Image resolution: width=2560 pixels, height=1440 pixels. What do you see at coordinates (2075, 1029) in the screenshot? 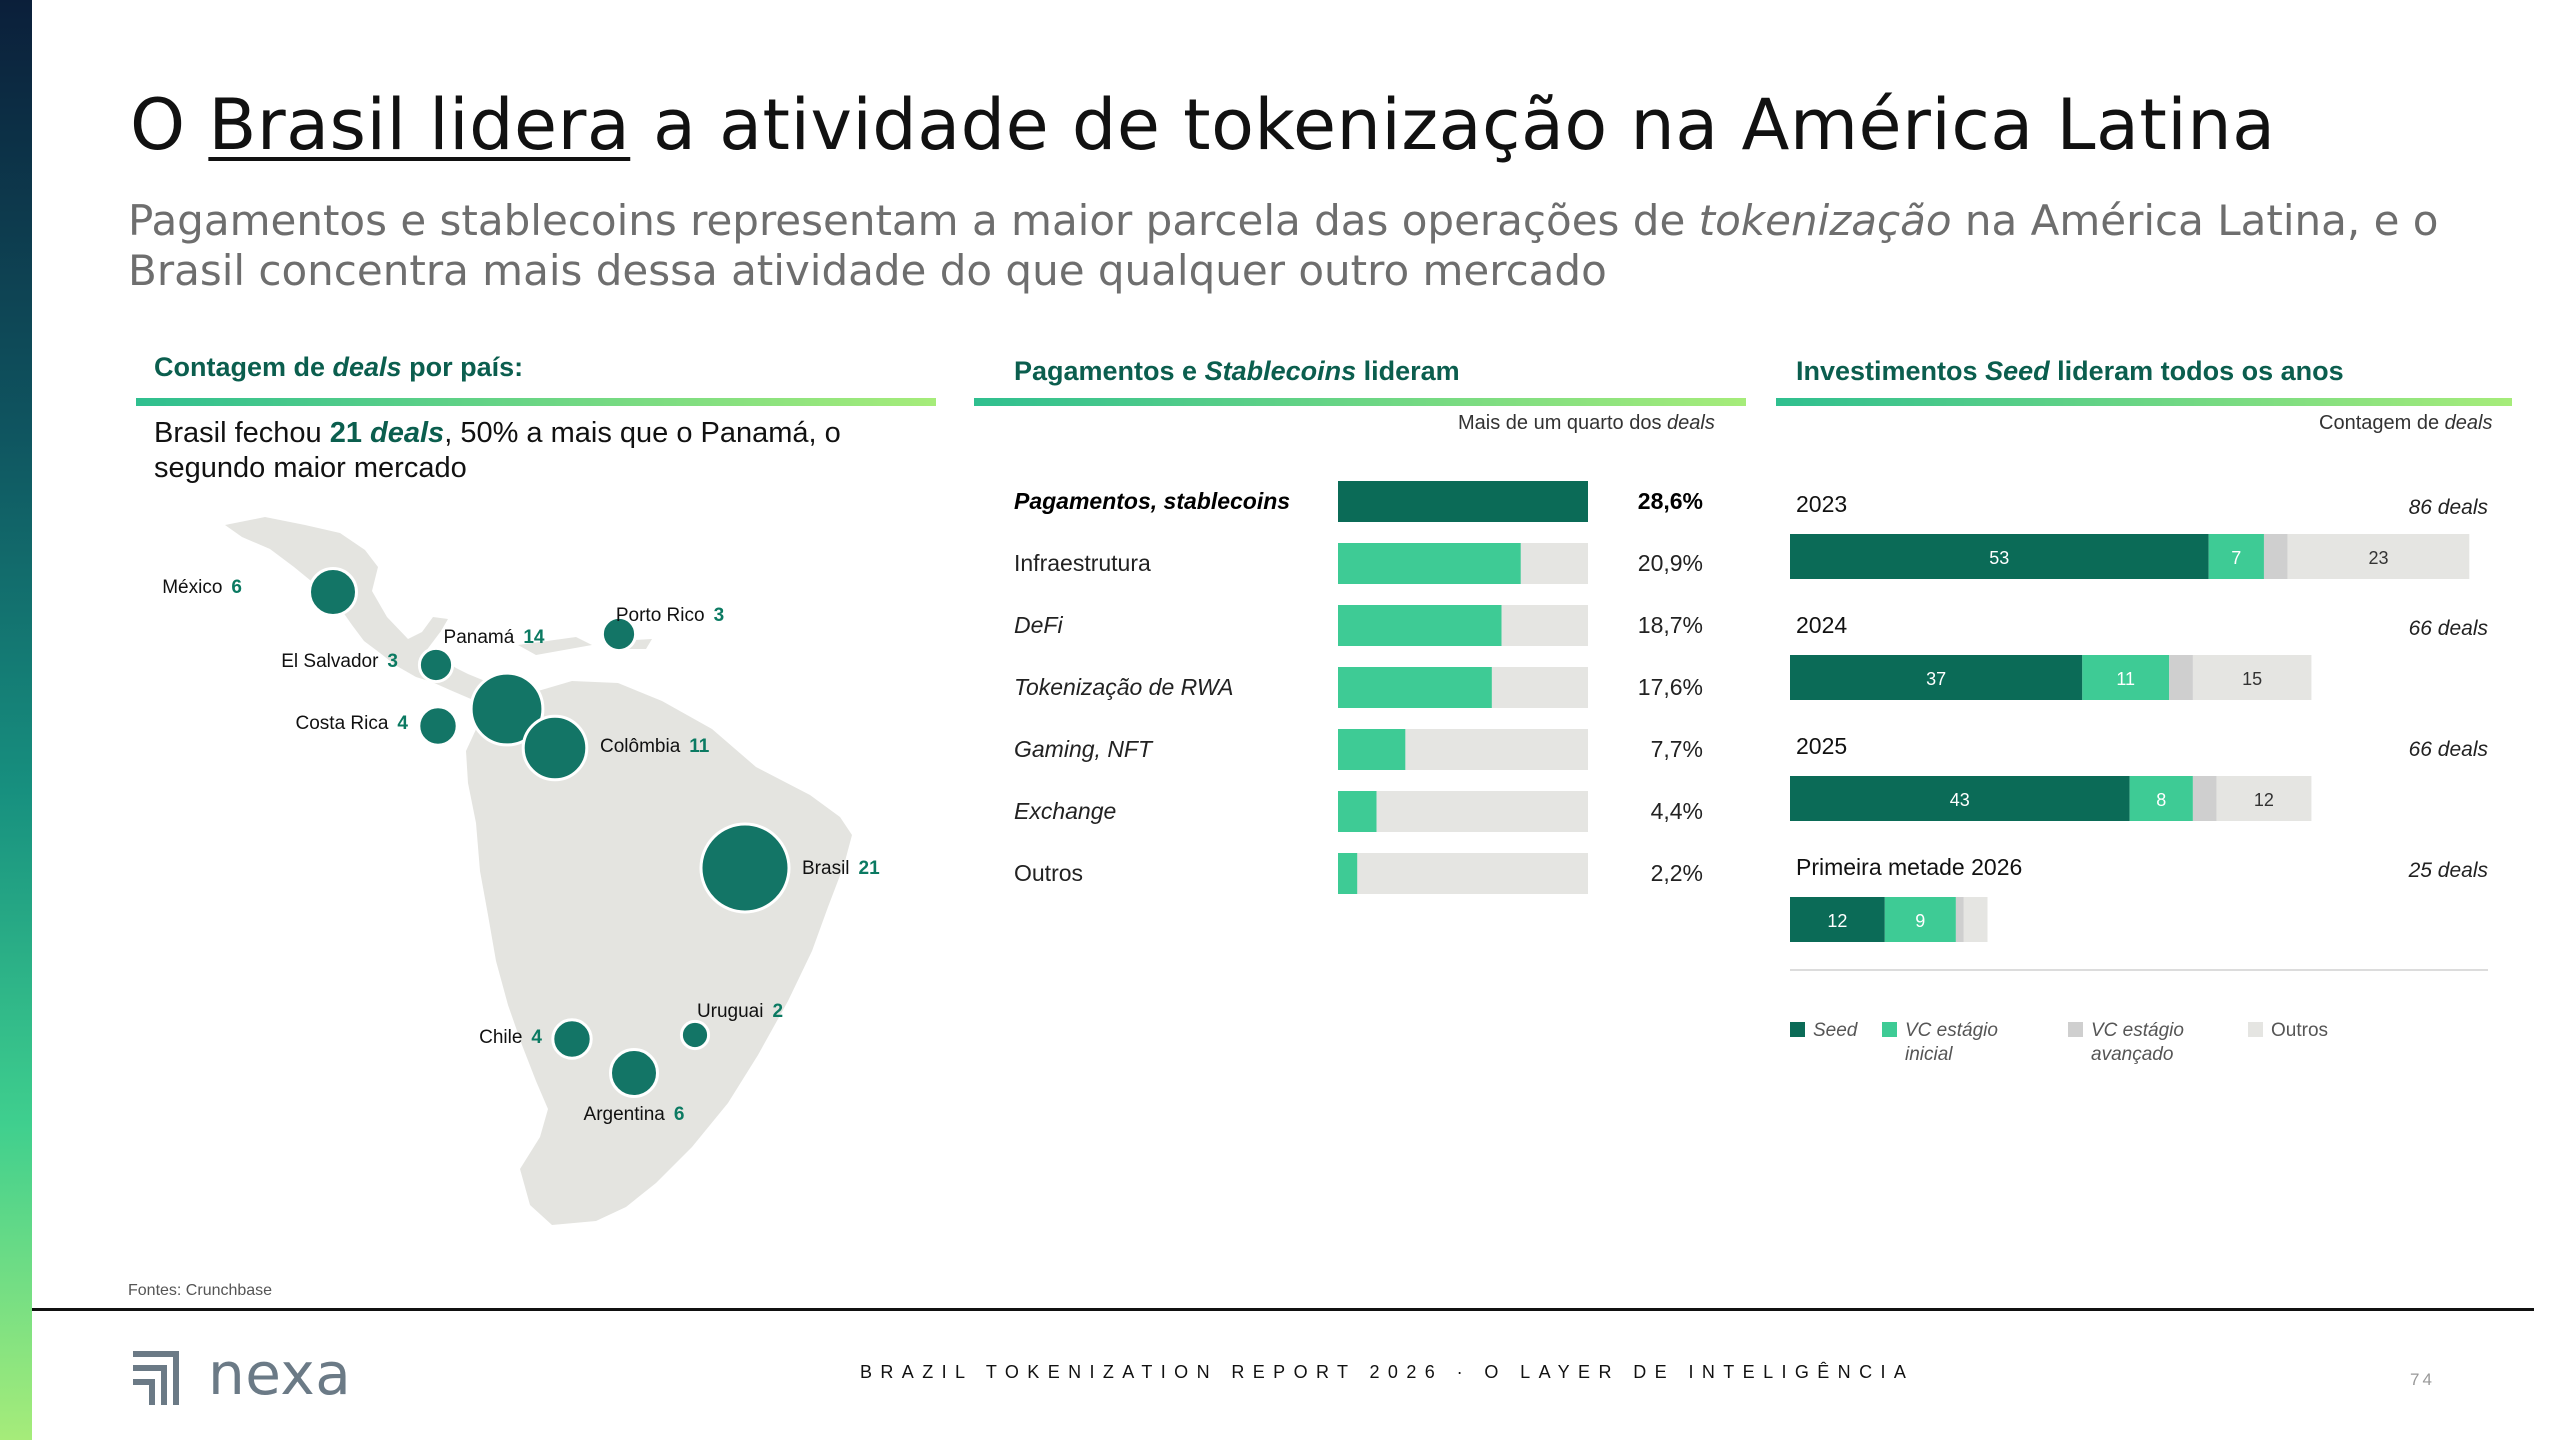
I see `legend-swatch-vc-estagio-avancado` at bounding box center [2075, 1029].